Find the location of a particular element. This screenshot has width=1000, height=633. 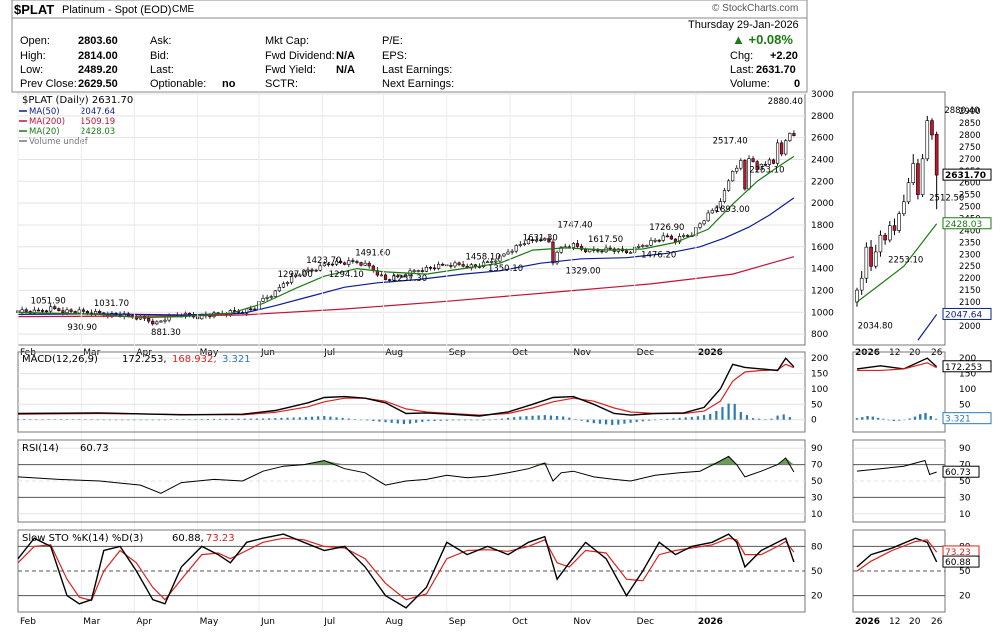

sto-label: Slow STO %K(14) %D(3) is located at coordinates (82, 538).